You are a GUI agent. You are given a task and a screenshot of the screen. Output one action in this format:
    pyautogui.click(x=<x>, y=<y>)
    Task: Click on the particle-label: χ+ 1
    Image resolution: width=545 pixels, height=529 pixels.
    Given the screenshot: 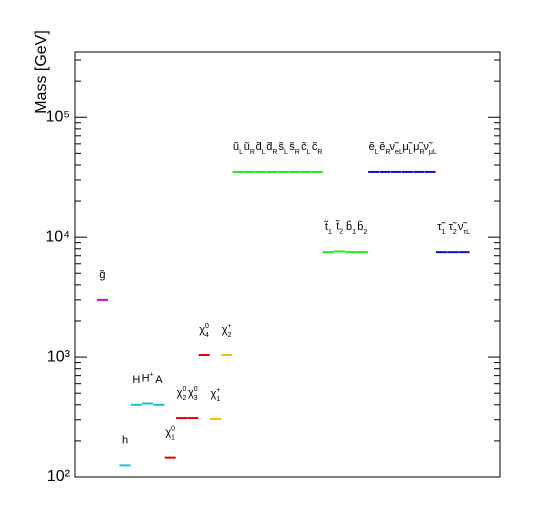 What is the action you would take?
    pyautogui.click(x=215, y=395)
    